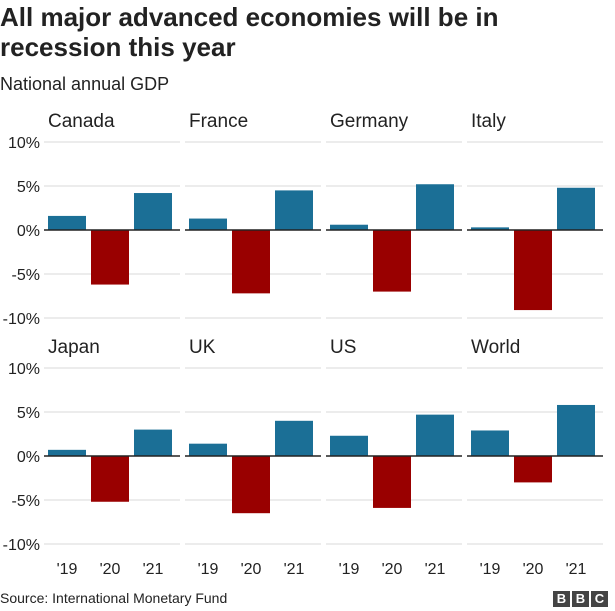 Image resolution: width=615 pixels, height=611 pixels. Describe the element at coordinates (74, 347) in the screenshot. I see `panel-title: Japan` at that location.